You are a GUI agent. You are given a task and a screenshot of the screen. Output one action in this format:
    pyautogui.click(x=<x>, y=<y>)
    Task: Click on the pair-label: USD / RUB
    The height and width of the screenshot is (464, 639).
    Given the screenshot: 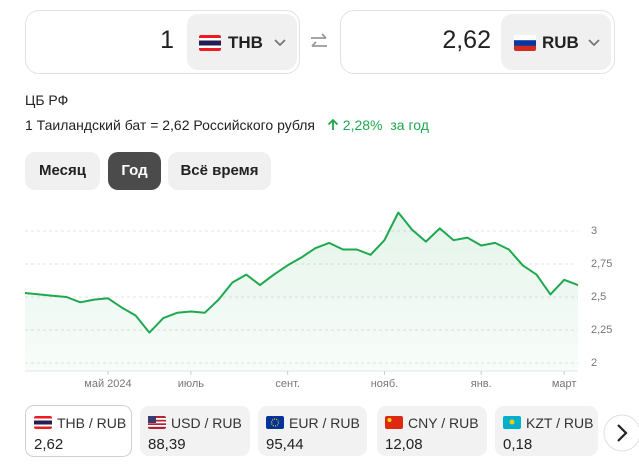 What is the action you would take?
    pyautogui.click(x=206, y=423)
    